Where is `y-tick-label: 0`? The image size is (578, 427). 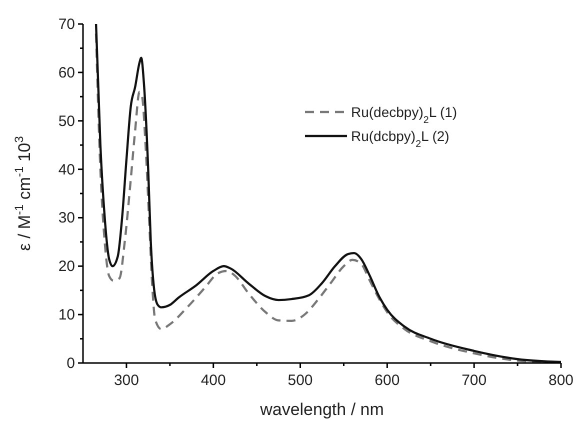 y-tick-label: 0 is located at coordinates (70, 363).